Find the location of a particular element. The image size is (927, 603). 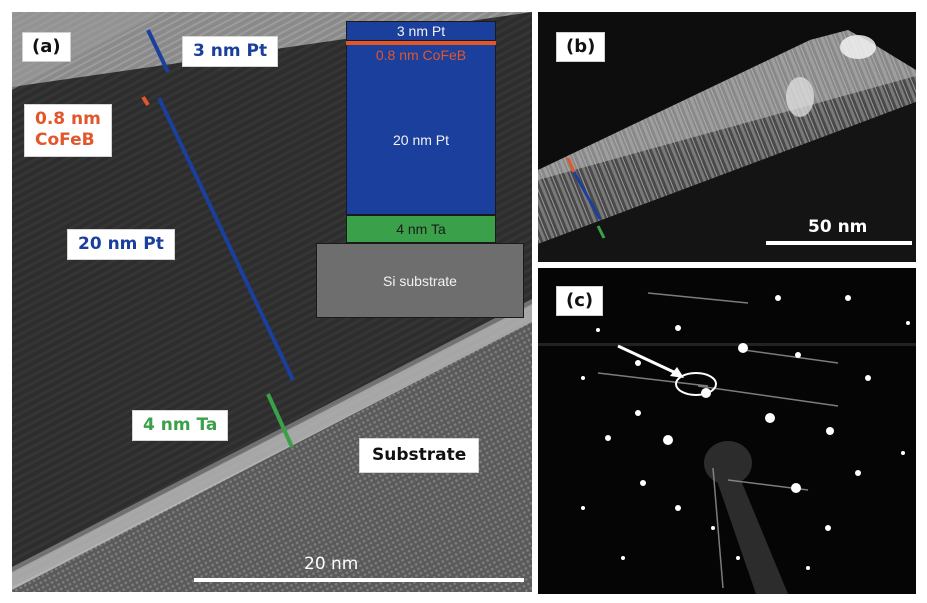

panel-b-tag: (b) is located at coordinates (581, 47).